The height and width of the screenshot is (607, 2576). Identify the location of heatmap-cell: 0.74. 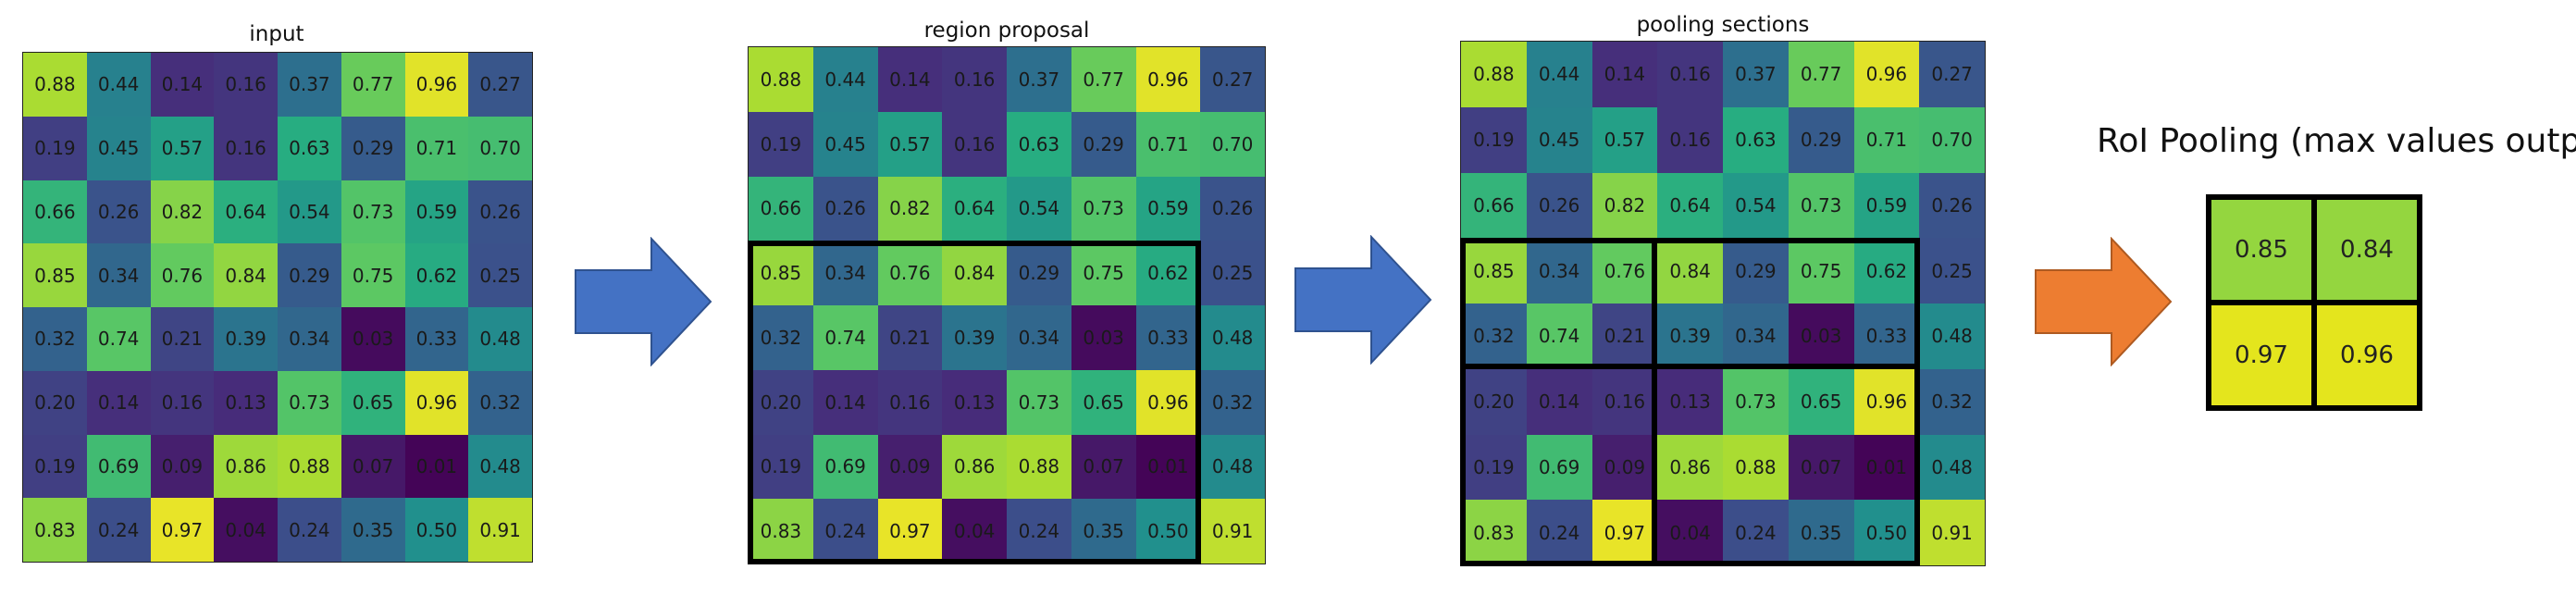
(119, 339).